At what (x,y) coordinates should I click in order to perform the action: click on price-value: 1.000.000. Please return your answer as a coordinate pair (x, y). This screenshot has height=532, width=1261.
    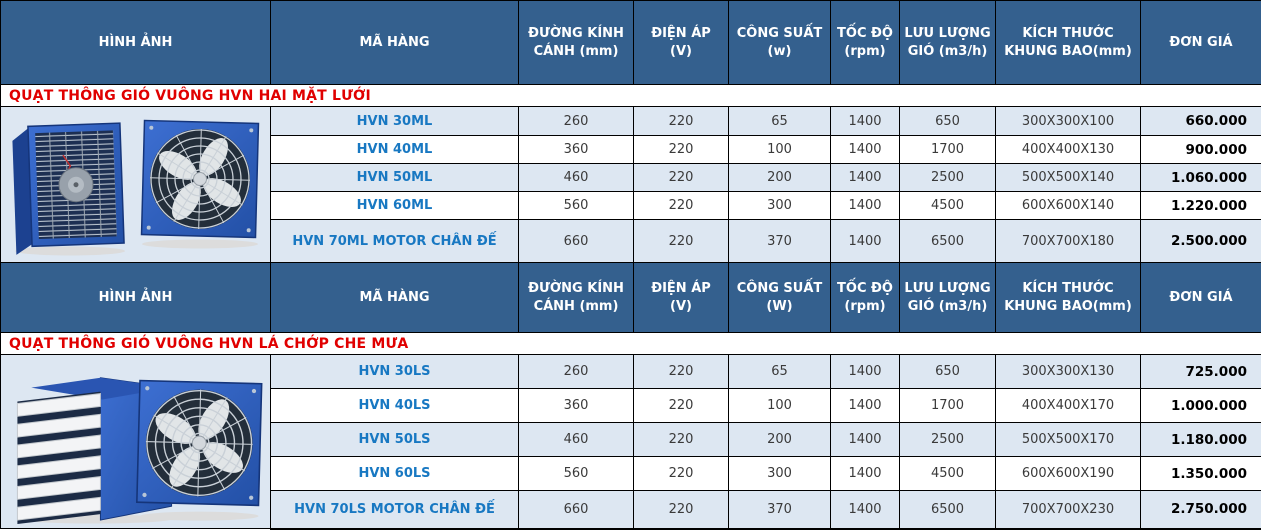
    Looking at the image, I should click on (1200, 405).